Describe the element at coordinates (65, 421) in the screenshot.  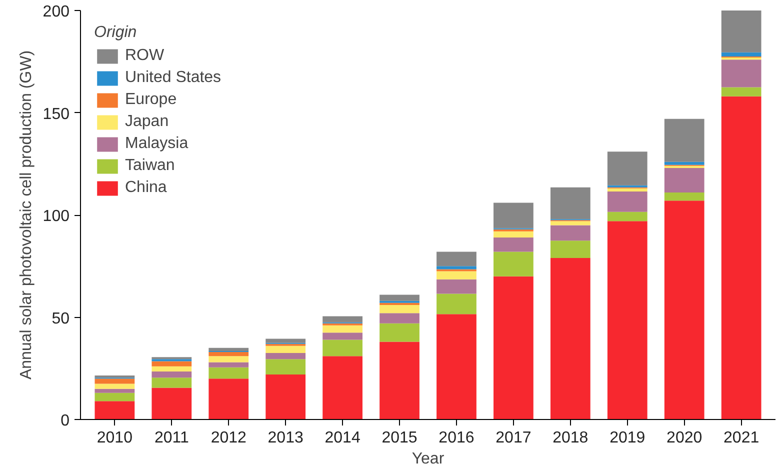
I see `y-tick-label: 0` at that location.